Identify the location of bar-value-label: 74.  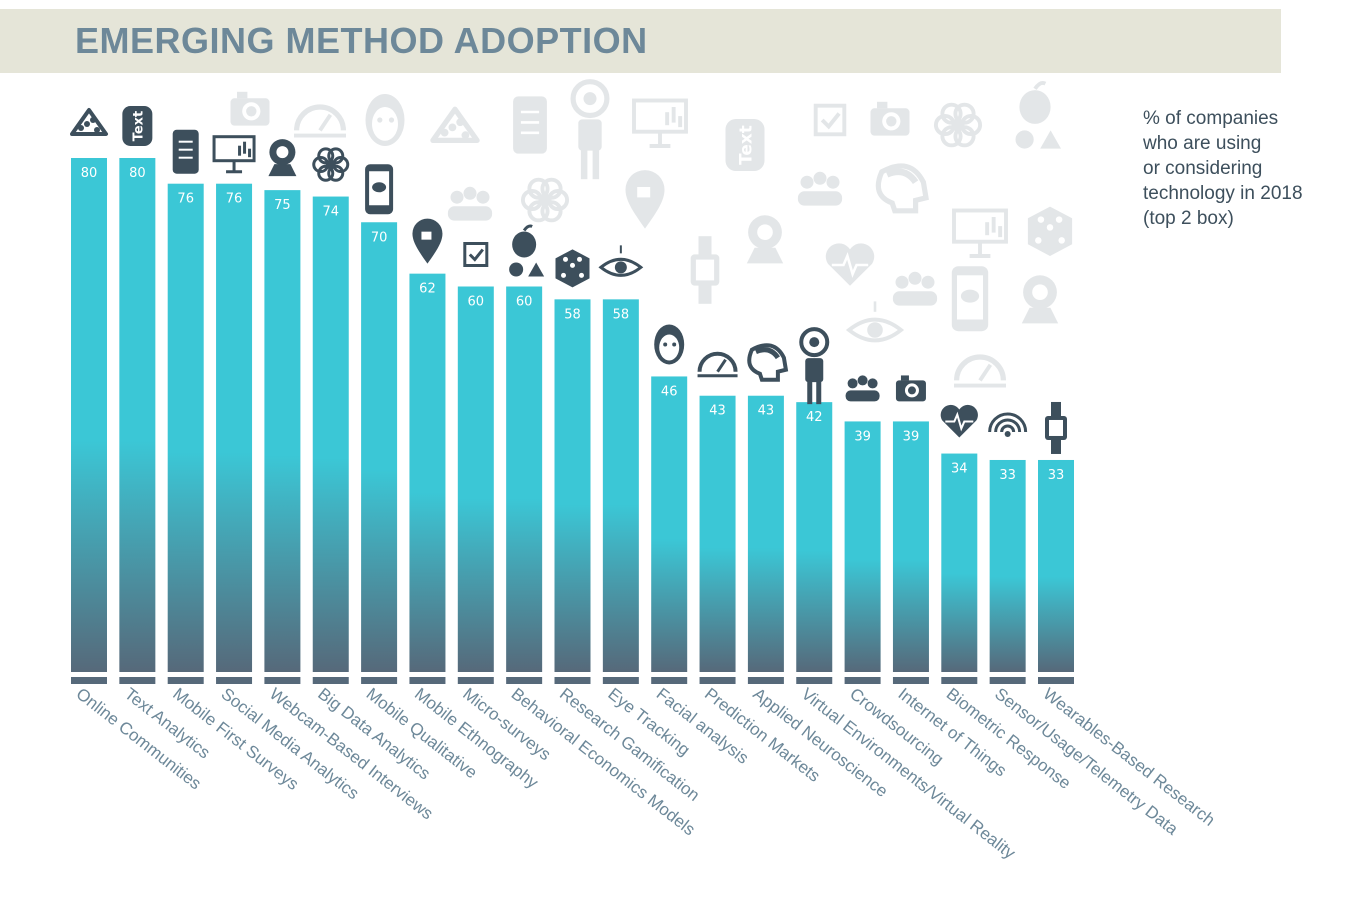
(330, 212).